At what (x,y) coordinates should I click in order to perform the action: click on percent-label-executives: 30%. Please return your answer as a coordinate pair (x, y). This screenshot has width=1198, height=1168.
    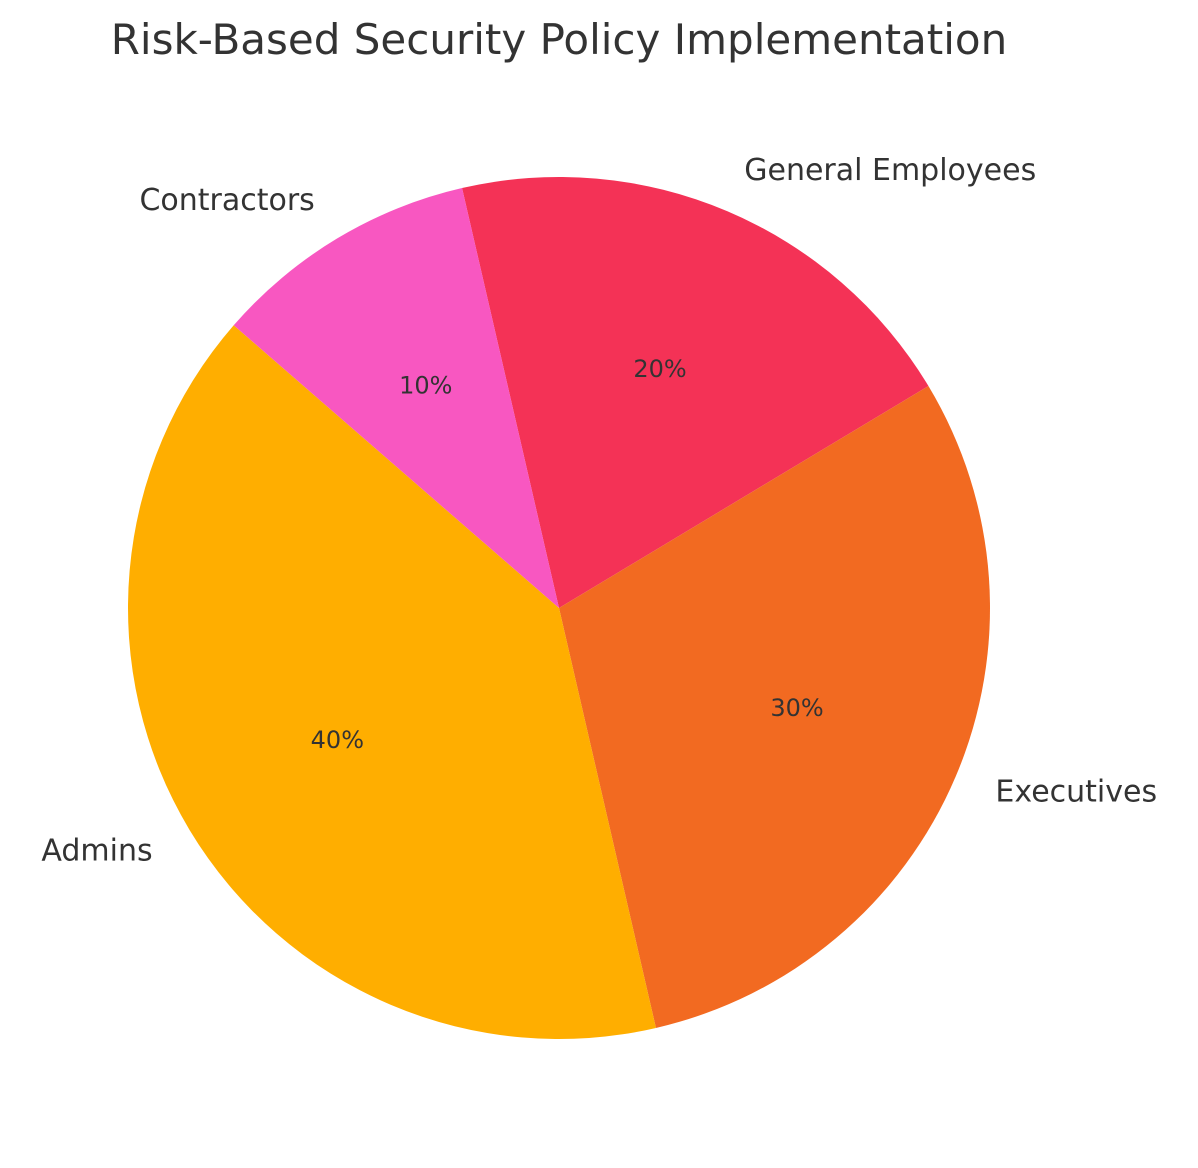
    Looking at the image, I should click on (796, 708).